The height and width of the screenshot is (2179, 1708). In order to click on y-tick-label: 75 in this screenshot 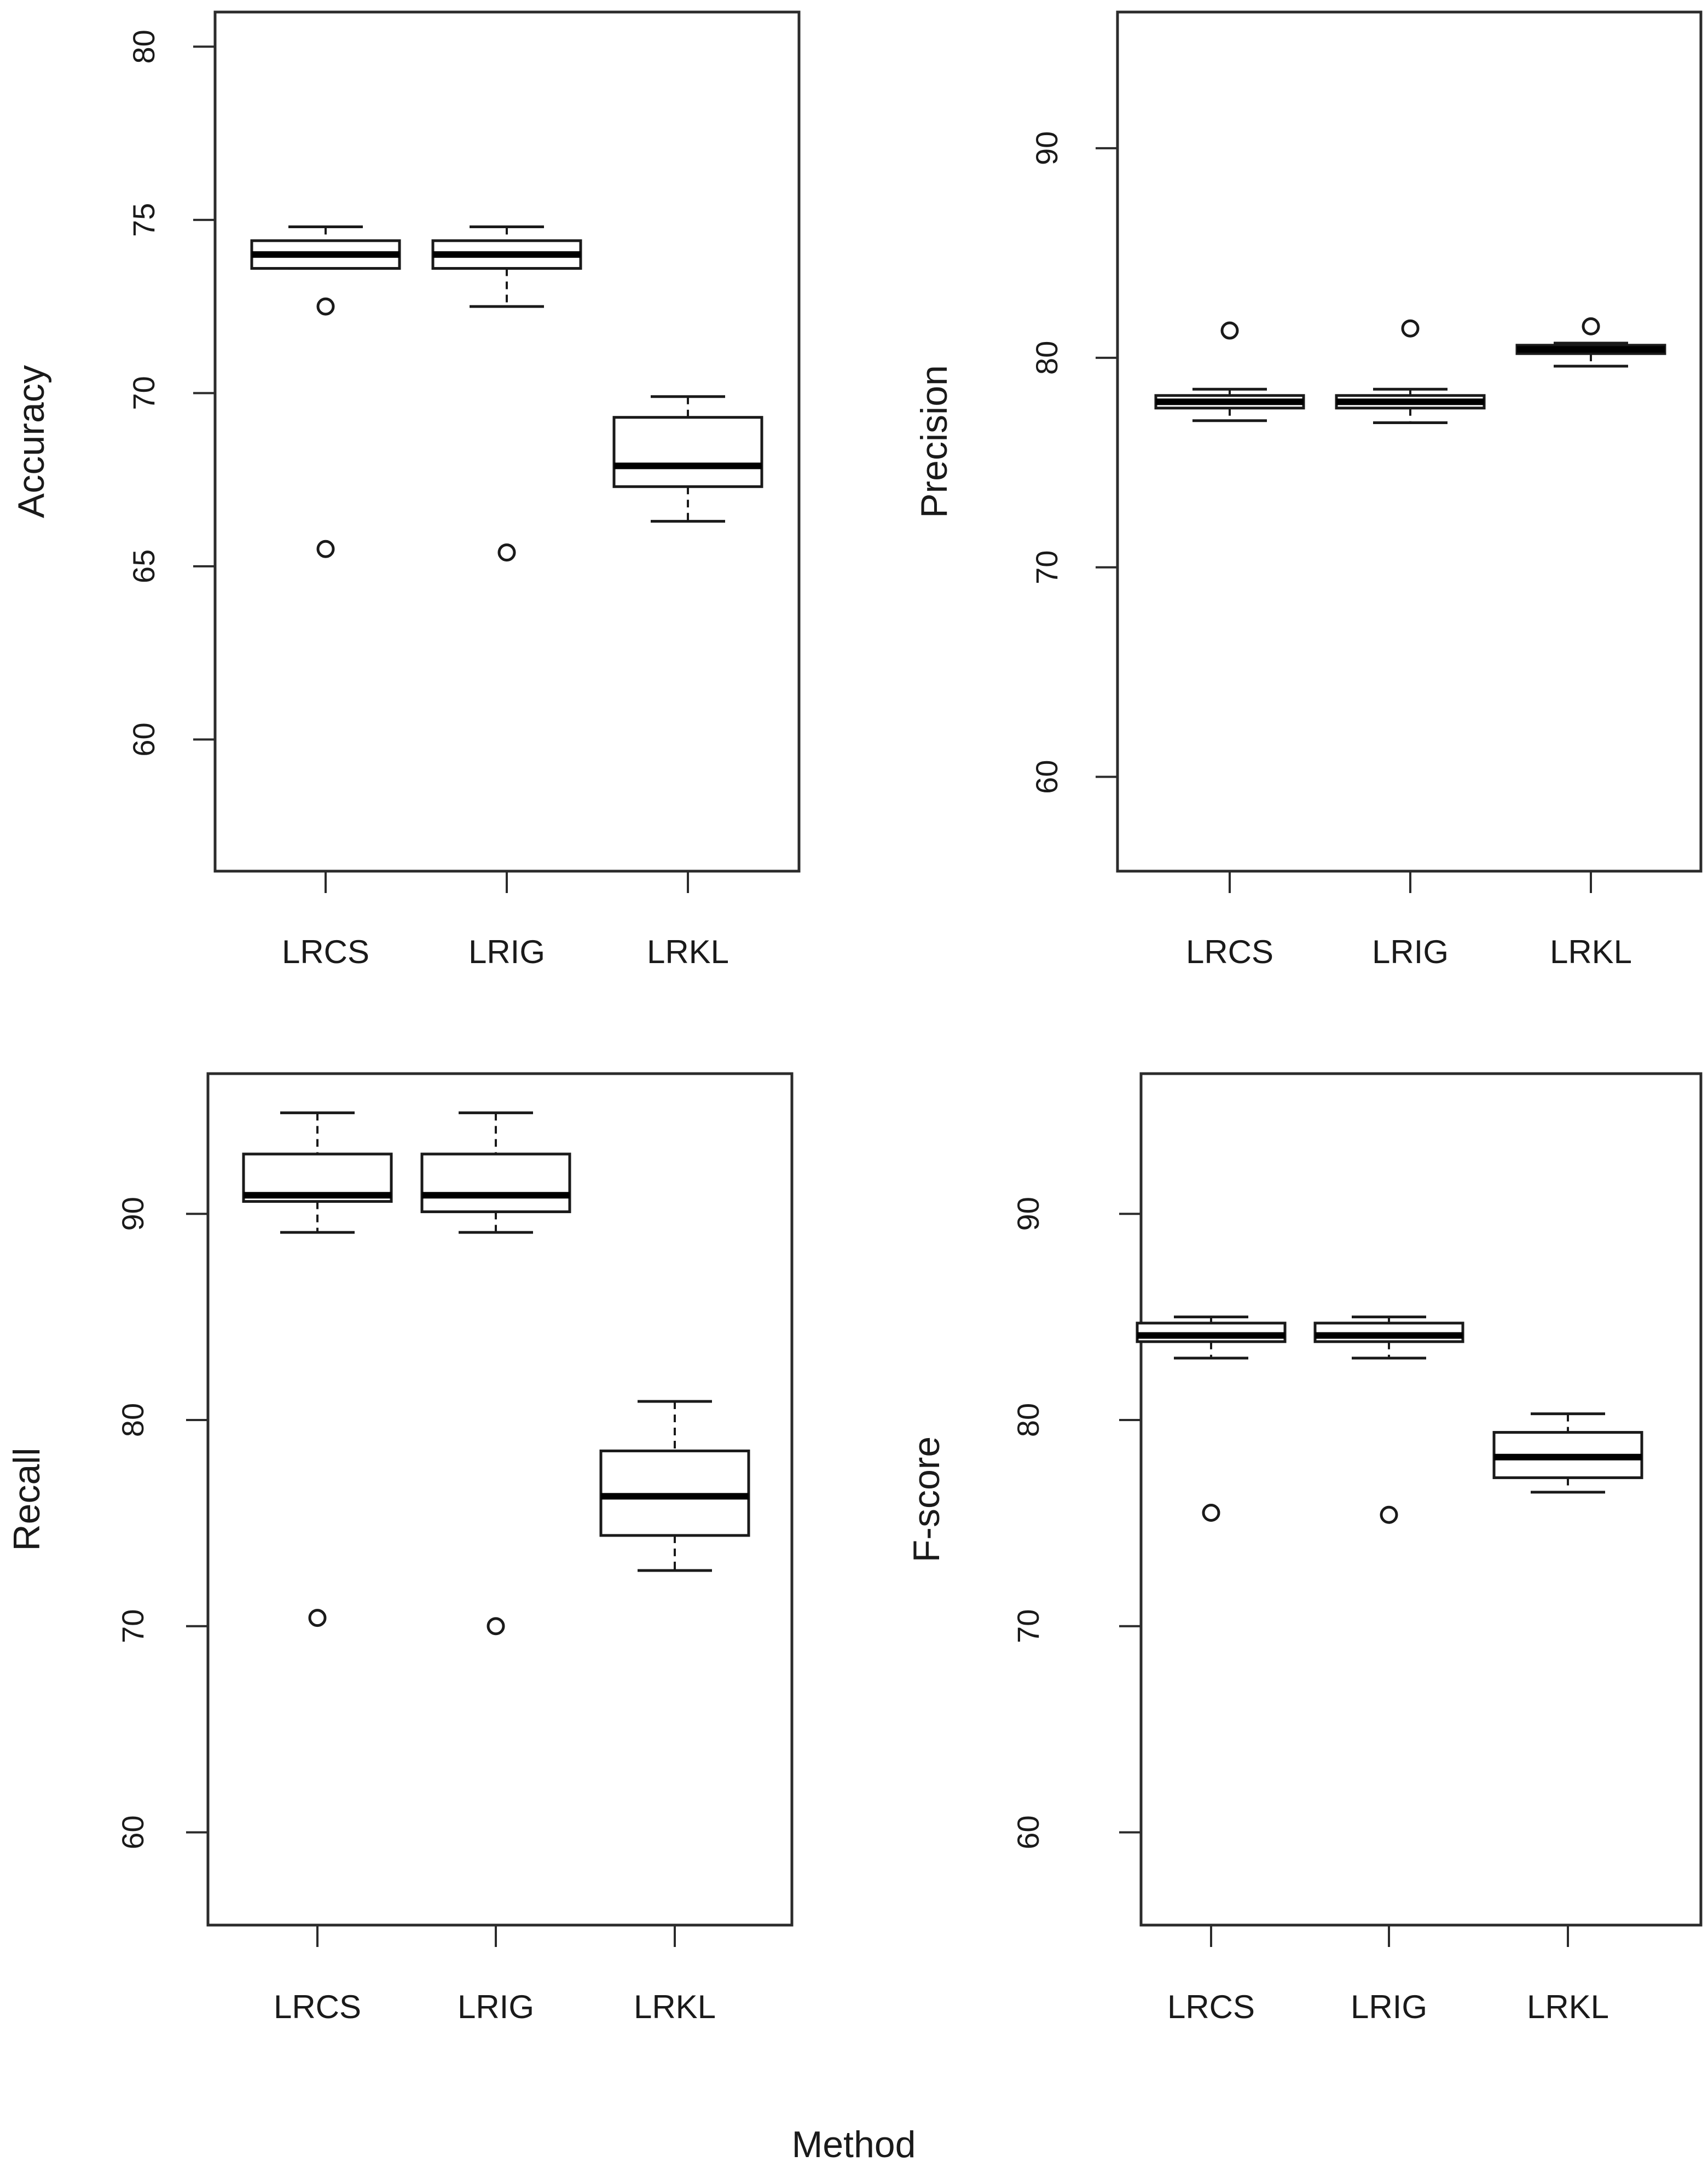, I will do `click(143, 220)`.